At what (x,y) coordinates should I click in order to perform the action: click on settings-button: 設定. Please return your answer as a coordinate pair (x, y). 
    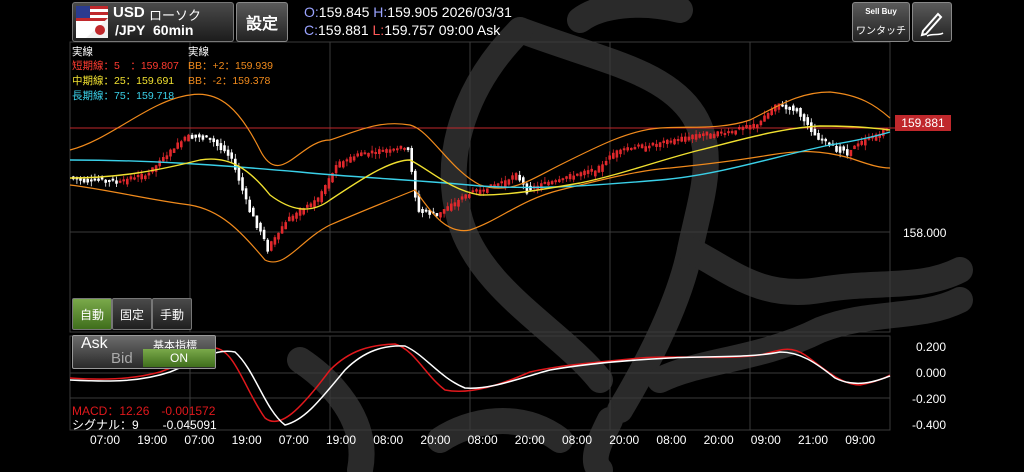
    Looking at the image, I should click on (262, 22).